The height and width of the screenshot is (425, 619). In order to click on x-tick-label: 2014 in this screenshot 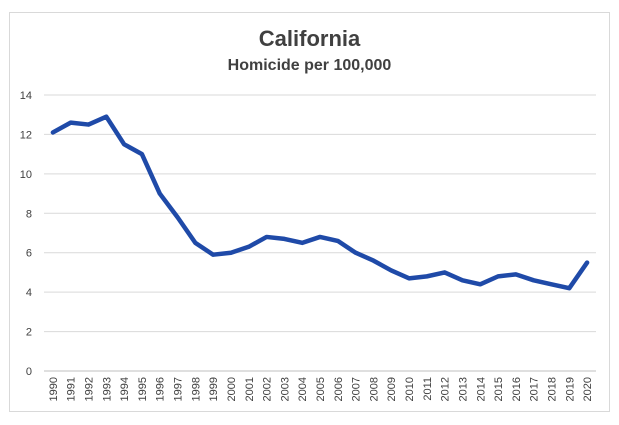, I will do `click(481, 389)`.